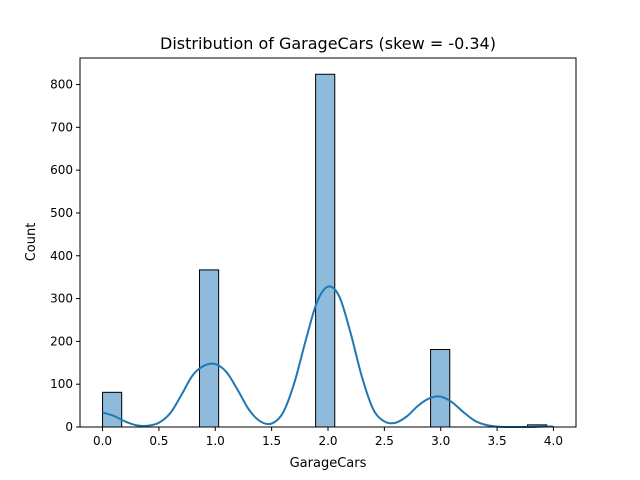 The image size is (640, 480). What do you see at coordinates (61, 341) in the screenshot?
I see `y-tick-label: 200` at bounding box center [61, 341].